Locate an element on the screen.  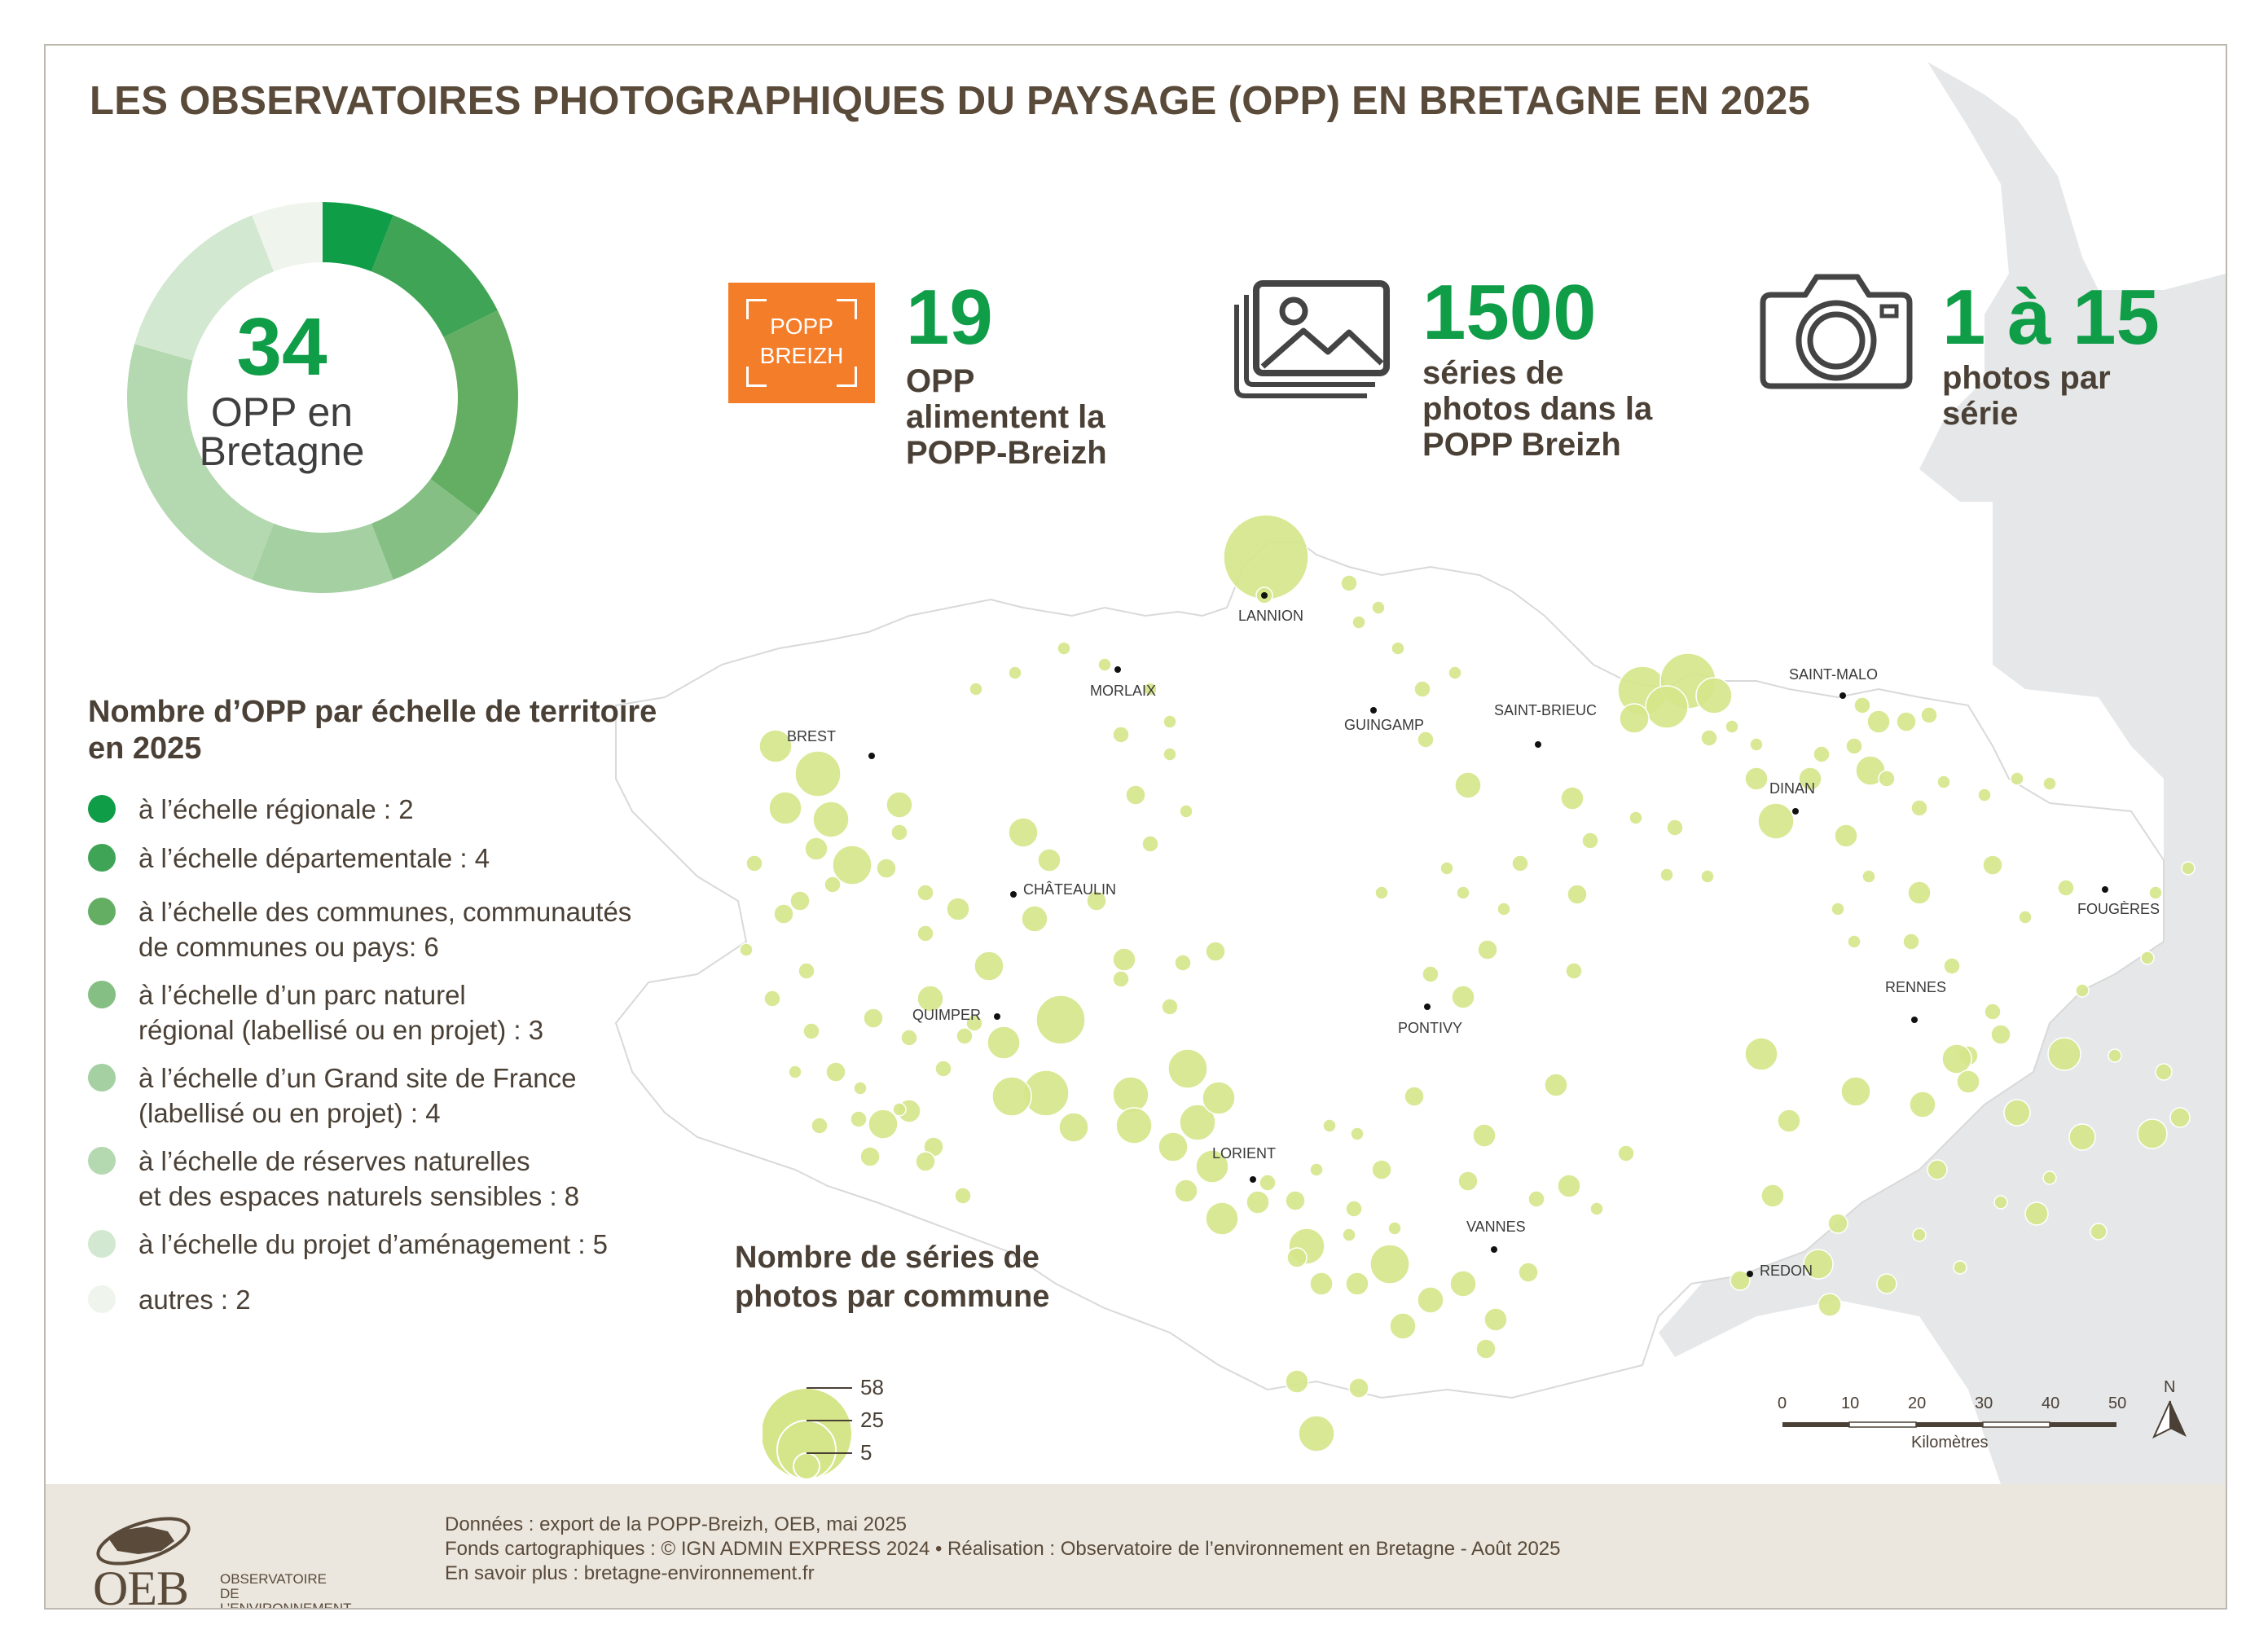
donut-label: OPP en Bretagne is located at coordinates (282, 433).